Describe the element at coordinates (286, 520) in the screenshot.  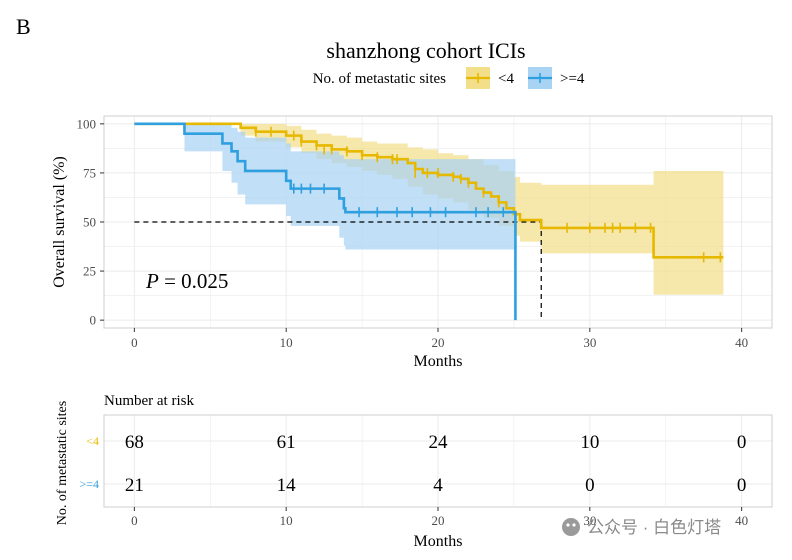
I see `risk-table-x-tick-label: 10` at that location.